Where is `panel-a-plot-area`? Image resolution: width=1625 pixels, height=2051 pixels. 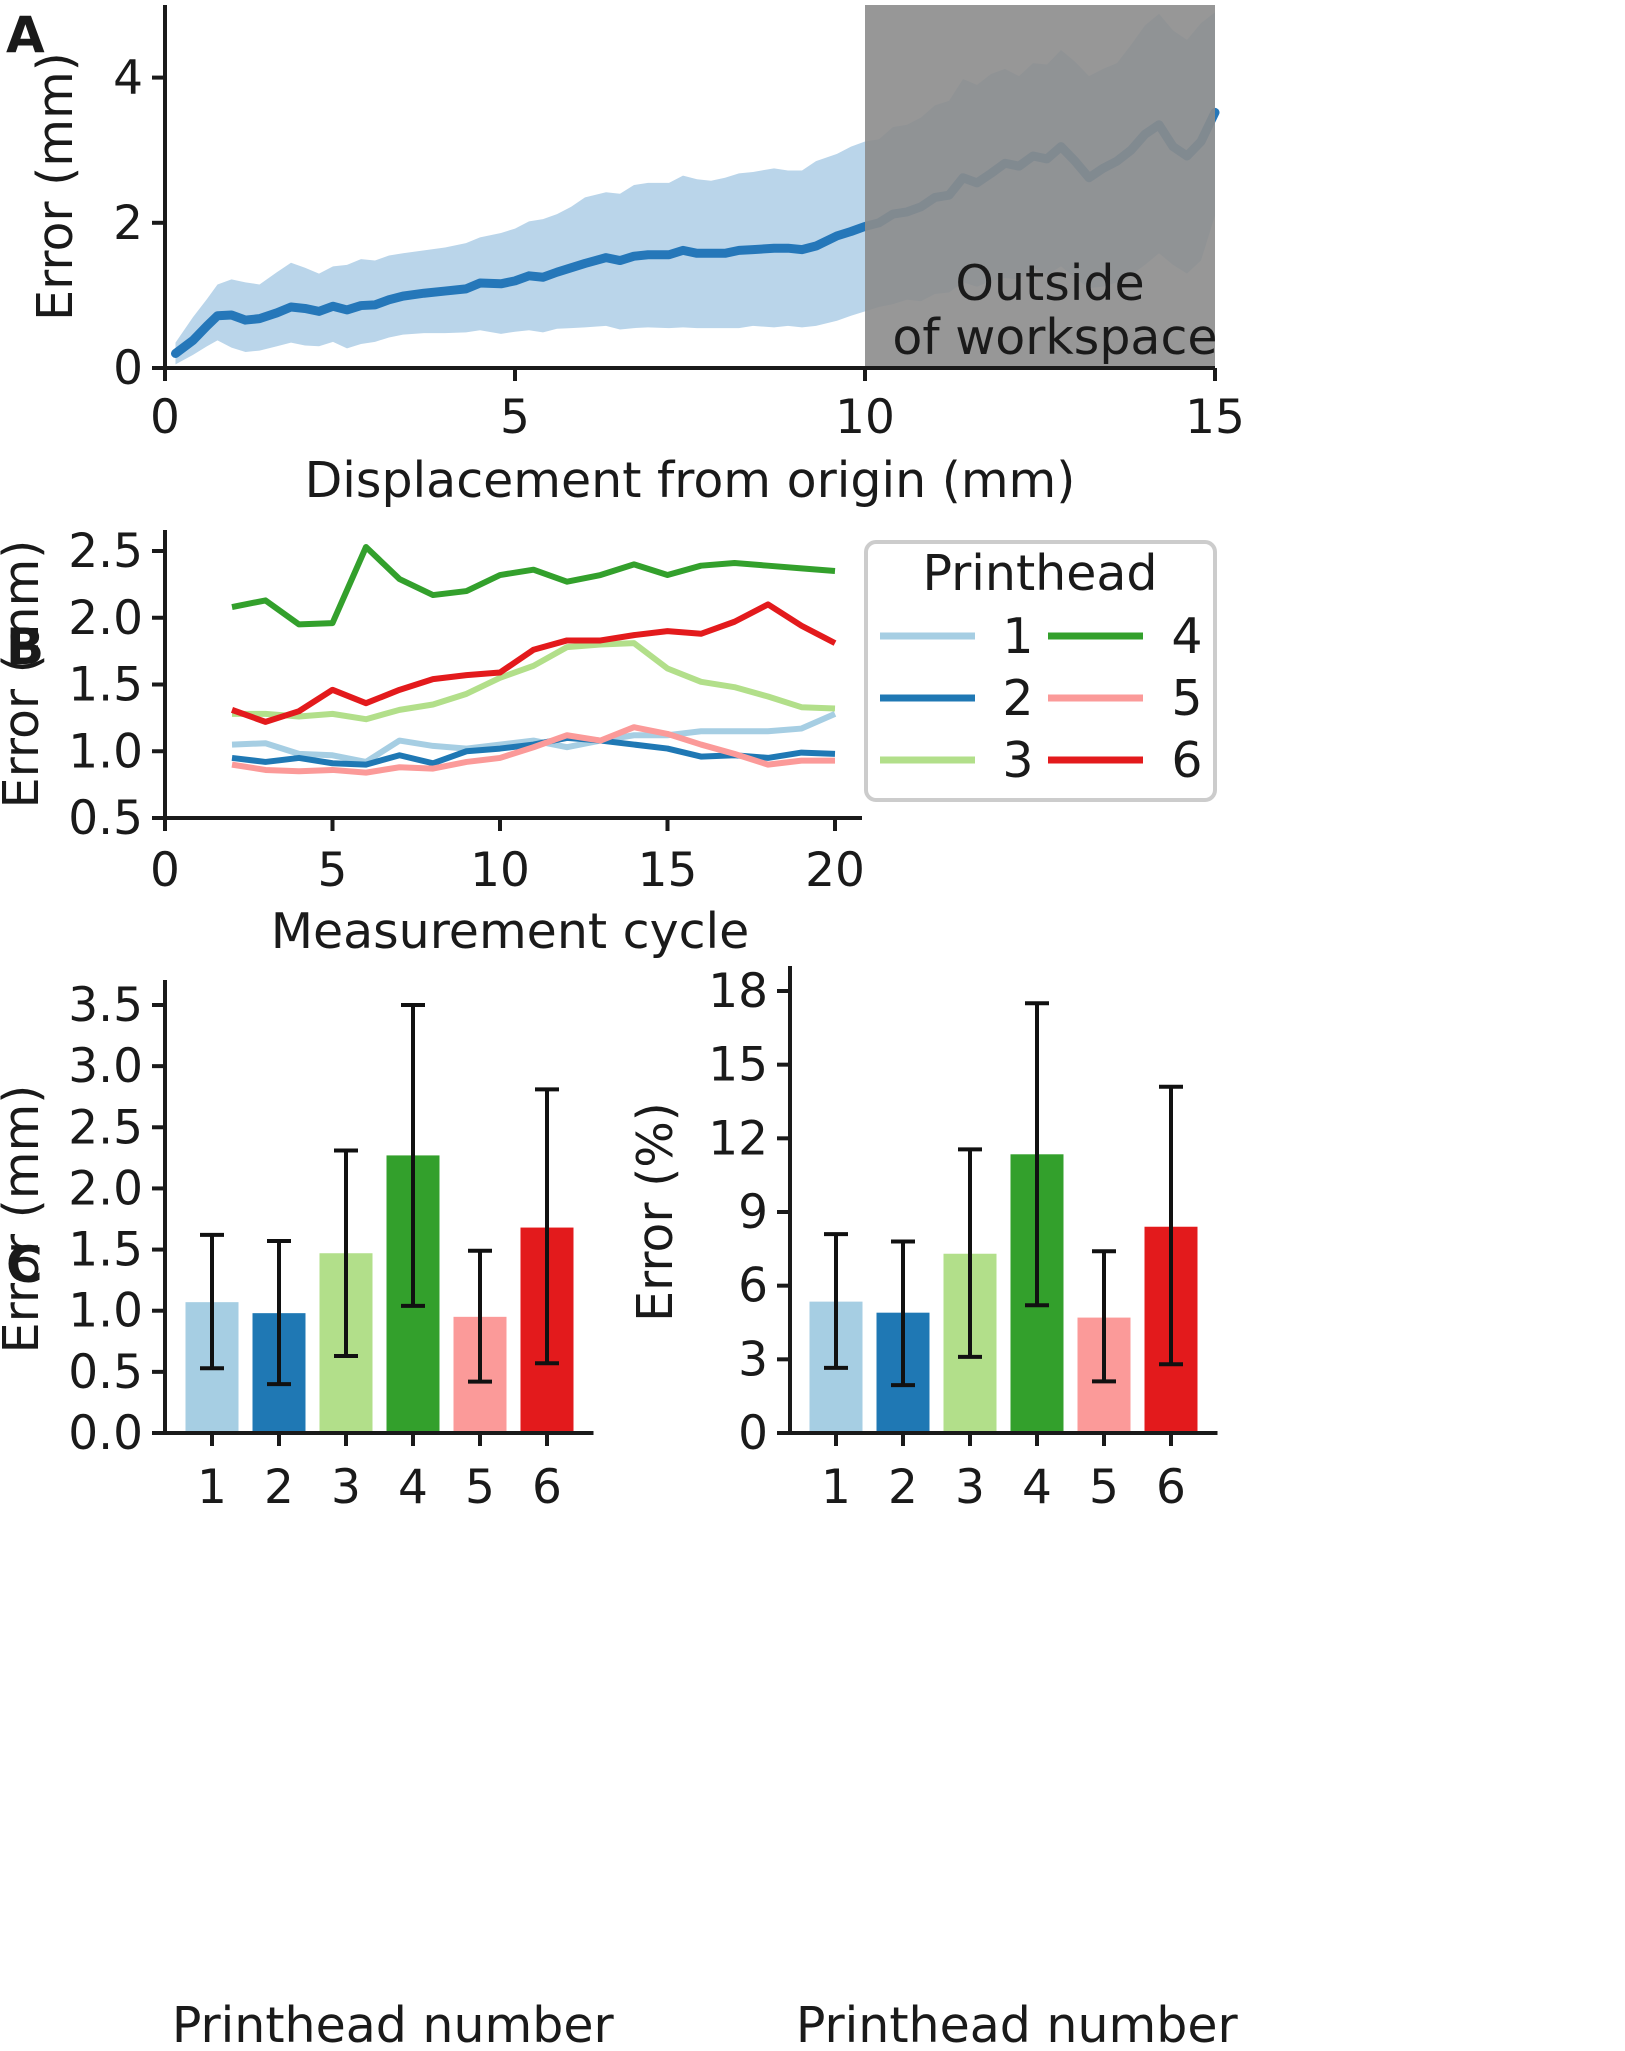 panel-a-plot-area is located at coordinates (695, 186).